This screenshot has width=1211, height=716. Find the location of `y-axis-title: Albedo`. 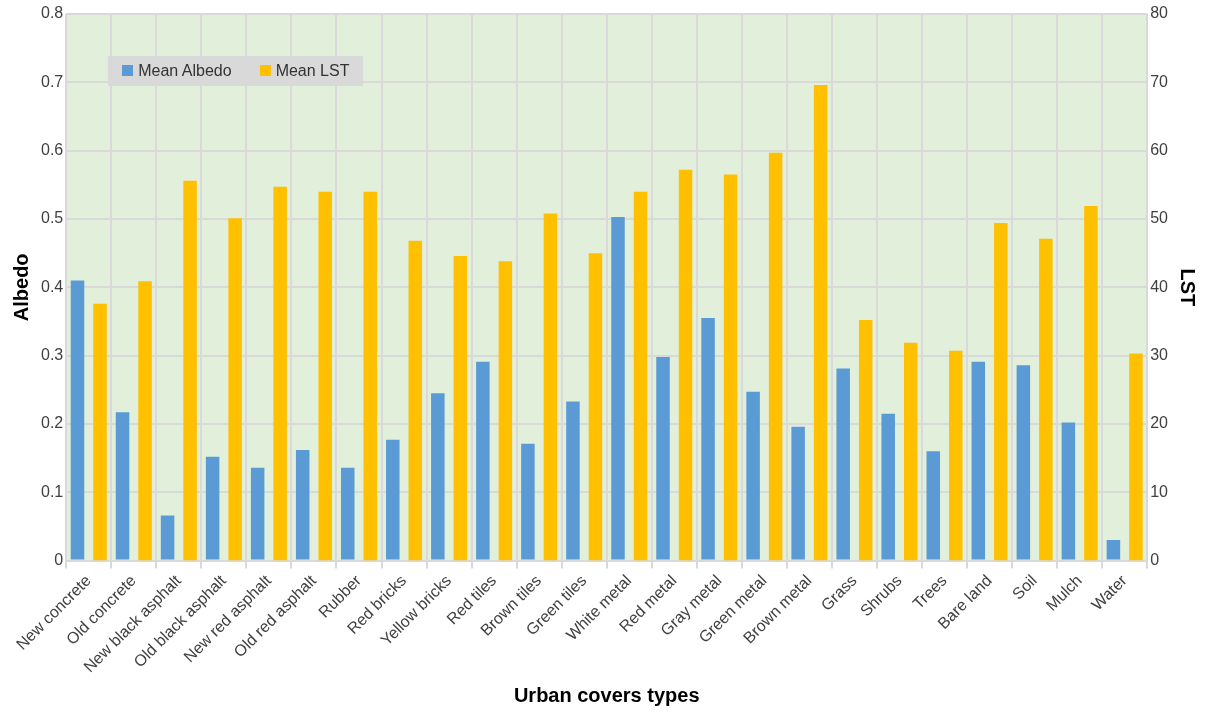

y-axis-title: Albedo is located at coordinates (20, 287).